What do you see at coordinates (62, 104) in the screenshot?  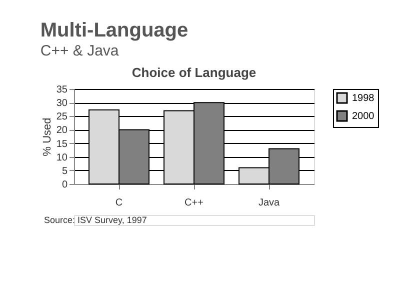 I see `y-tick-label: 30` at bounding box center [62, 104].